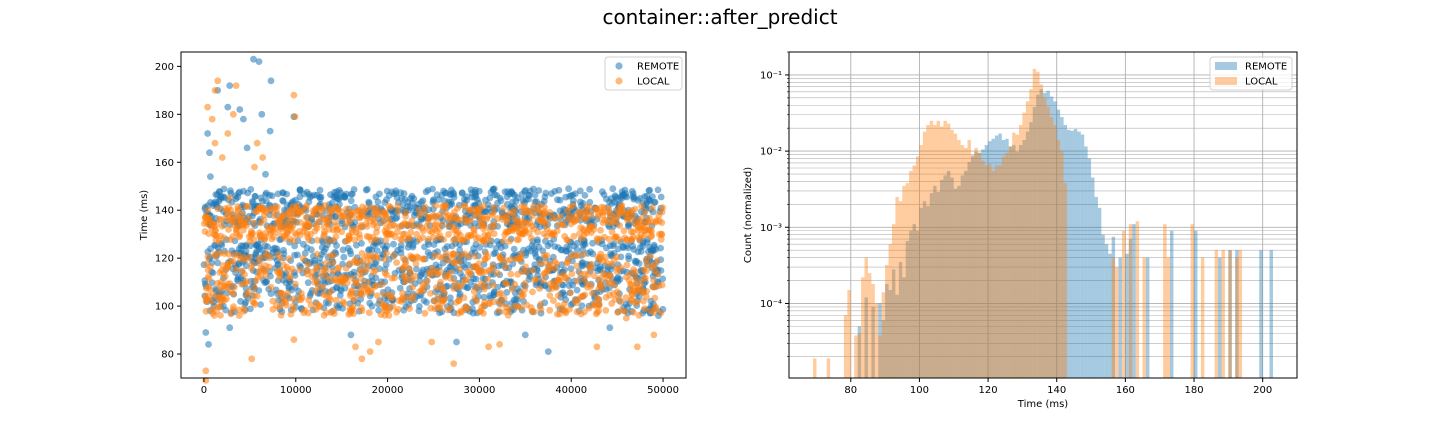  What do you see at coordinates (571, 390) in the screenshot?
I see `scatter-x-tick-label: 40000` at bounding box center [571, 390].